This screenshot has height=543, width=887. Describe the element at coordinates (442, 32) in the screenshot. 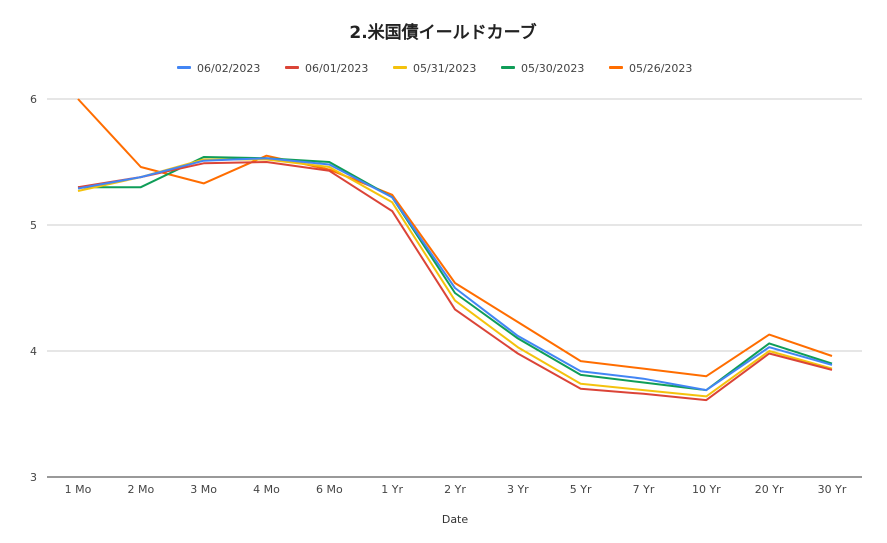

I see `chart-title: 2.米国債イールドカーブ` at that location.